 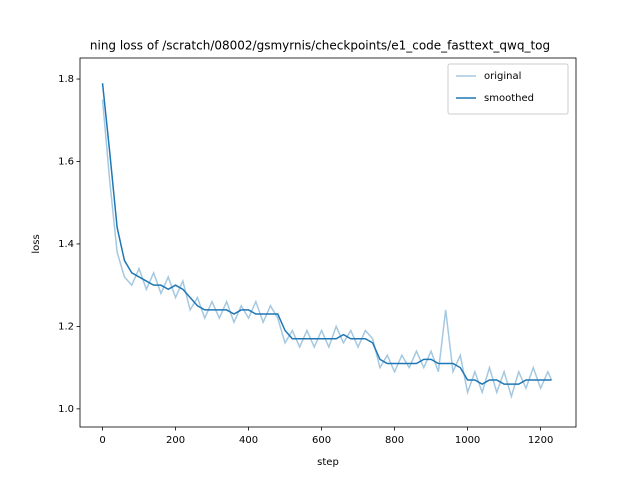 What do you see at coordinates (508, 89) in the screenshot?
I see `legend-box` at bounding box center [508, 89].